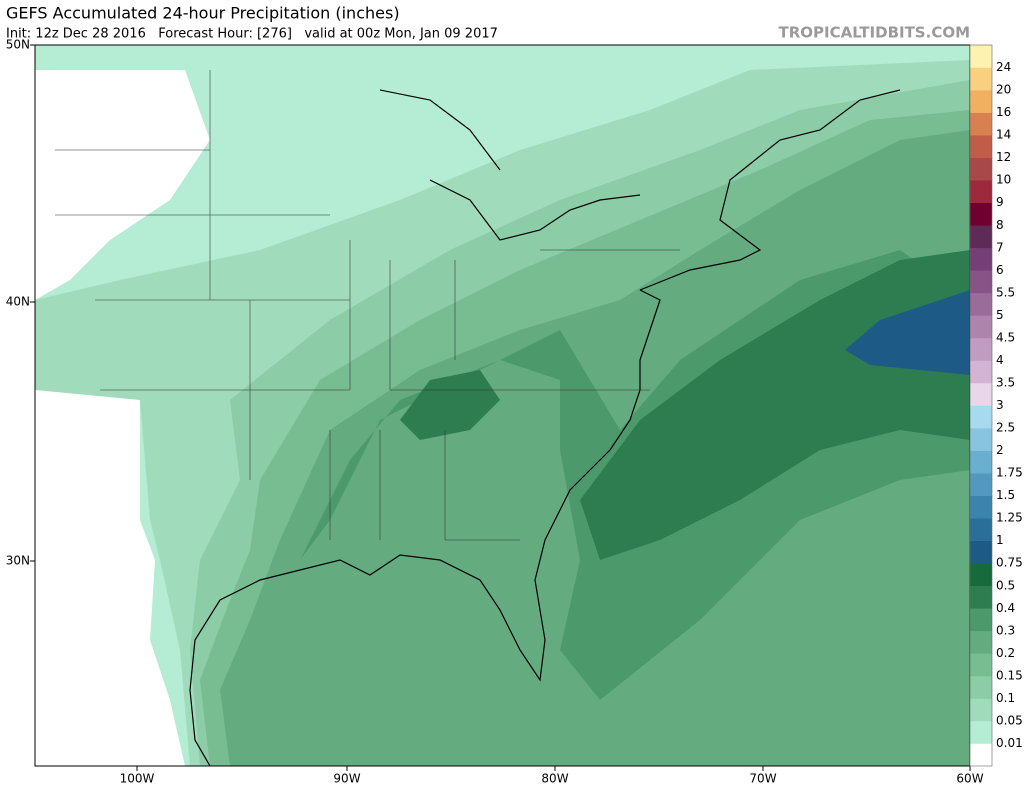 The height and width of the screenshot is (790, 1024). What do you see at coordinates (1009, 473) in the screenshot?
I see `colorbar-label: 1.75` at bounding box center [1009, 473].